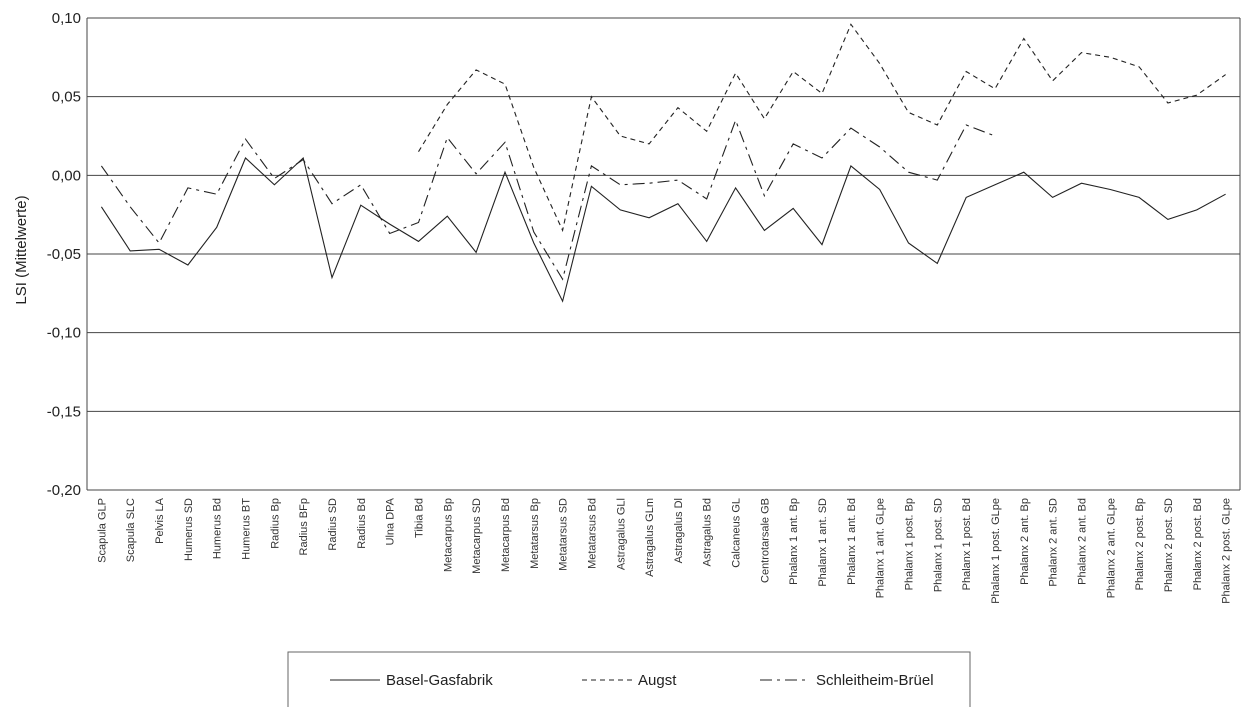 The image size is (1252, 707). Describe the element at coordinates (1169, 545) in the screenshot. I see `x-tick-label: Phalanx 2 post. SD` at that location.